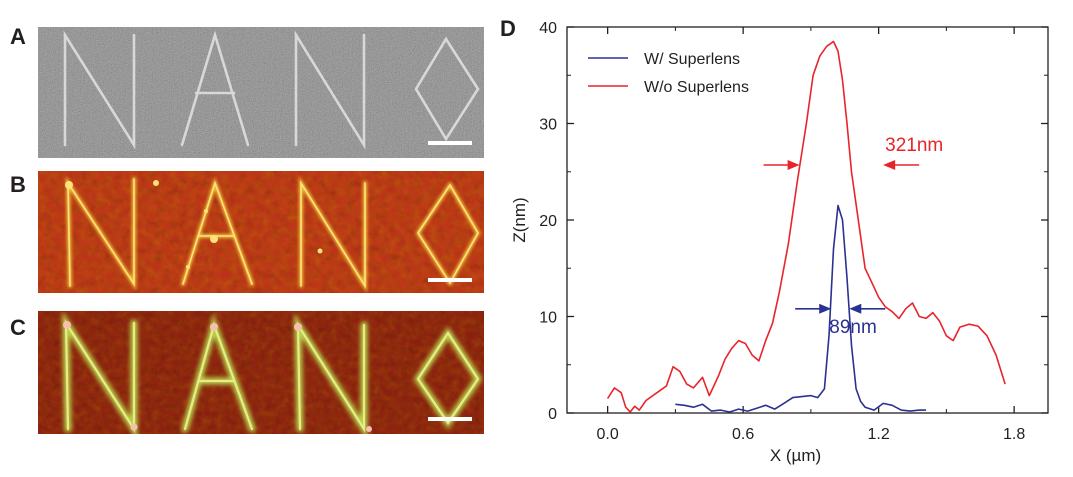 The width and height of the screenshot is (1073, 477). Describe the element at coordinates (548, 125) in the screenshot. I see `y-tick-label: 30` at that location.